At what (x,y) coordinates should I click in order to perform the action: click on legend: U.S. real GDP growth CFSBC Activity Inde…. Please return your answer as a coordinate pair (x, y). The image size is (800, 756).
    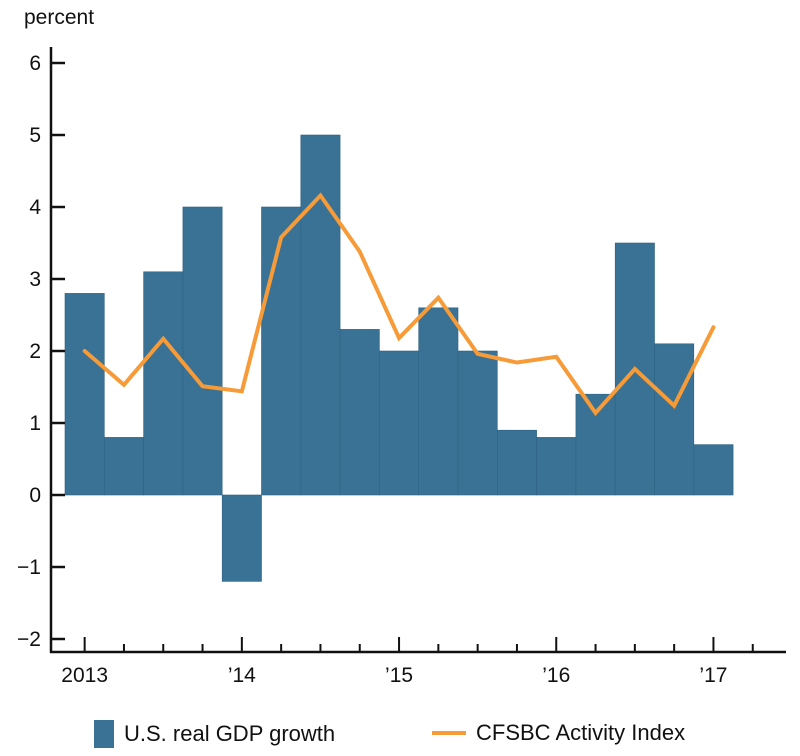
    Looking at the image, I should click on (400, 738).